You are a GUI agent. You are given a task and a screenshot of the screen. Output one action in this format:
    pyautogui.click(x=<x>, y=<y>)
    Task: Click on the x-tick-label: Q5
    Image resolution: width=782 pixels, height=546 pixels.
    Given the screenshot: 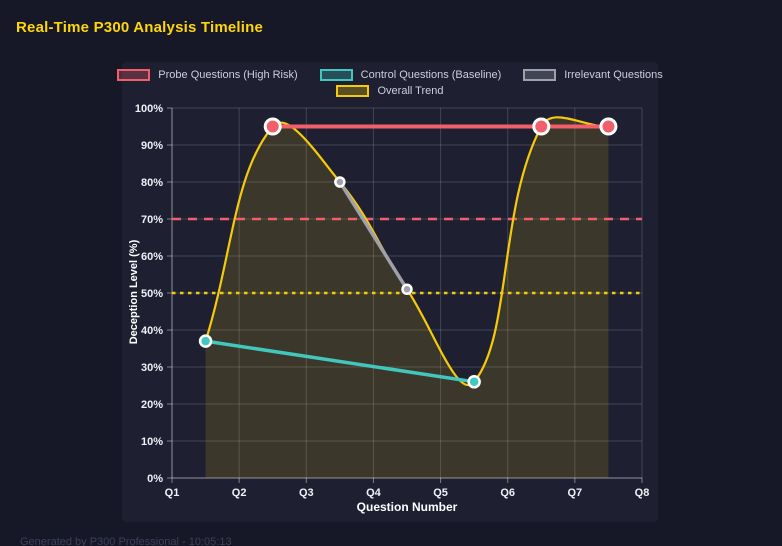 What is the action you would take?
    pyautogui.click(x=440, y=493)
    